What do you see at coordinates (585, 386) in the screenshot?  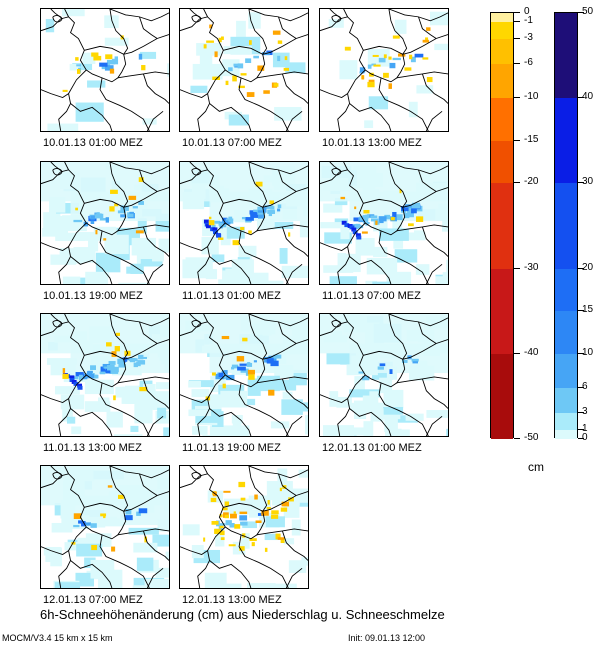 I see `colorbar-tick-label: 6` at bounding box center [585, 386].